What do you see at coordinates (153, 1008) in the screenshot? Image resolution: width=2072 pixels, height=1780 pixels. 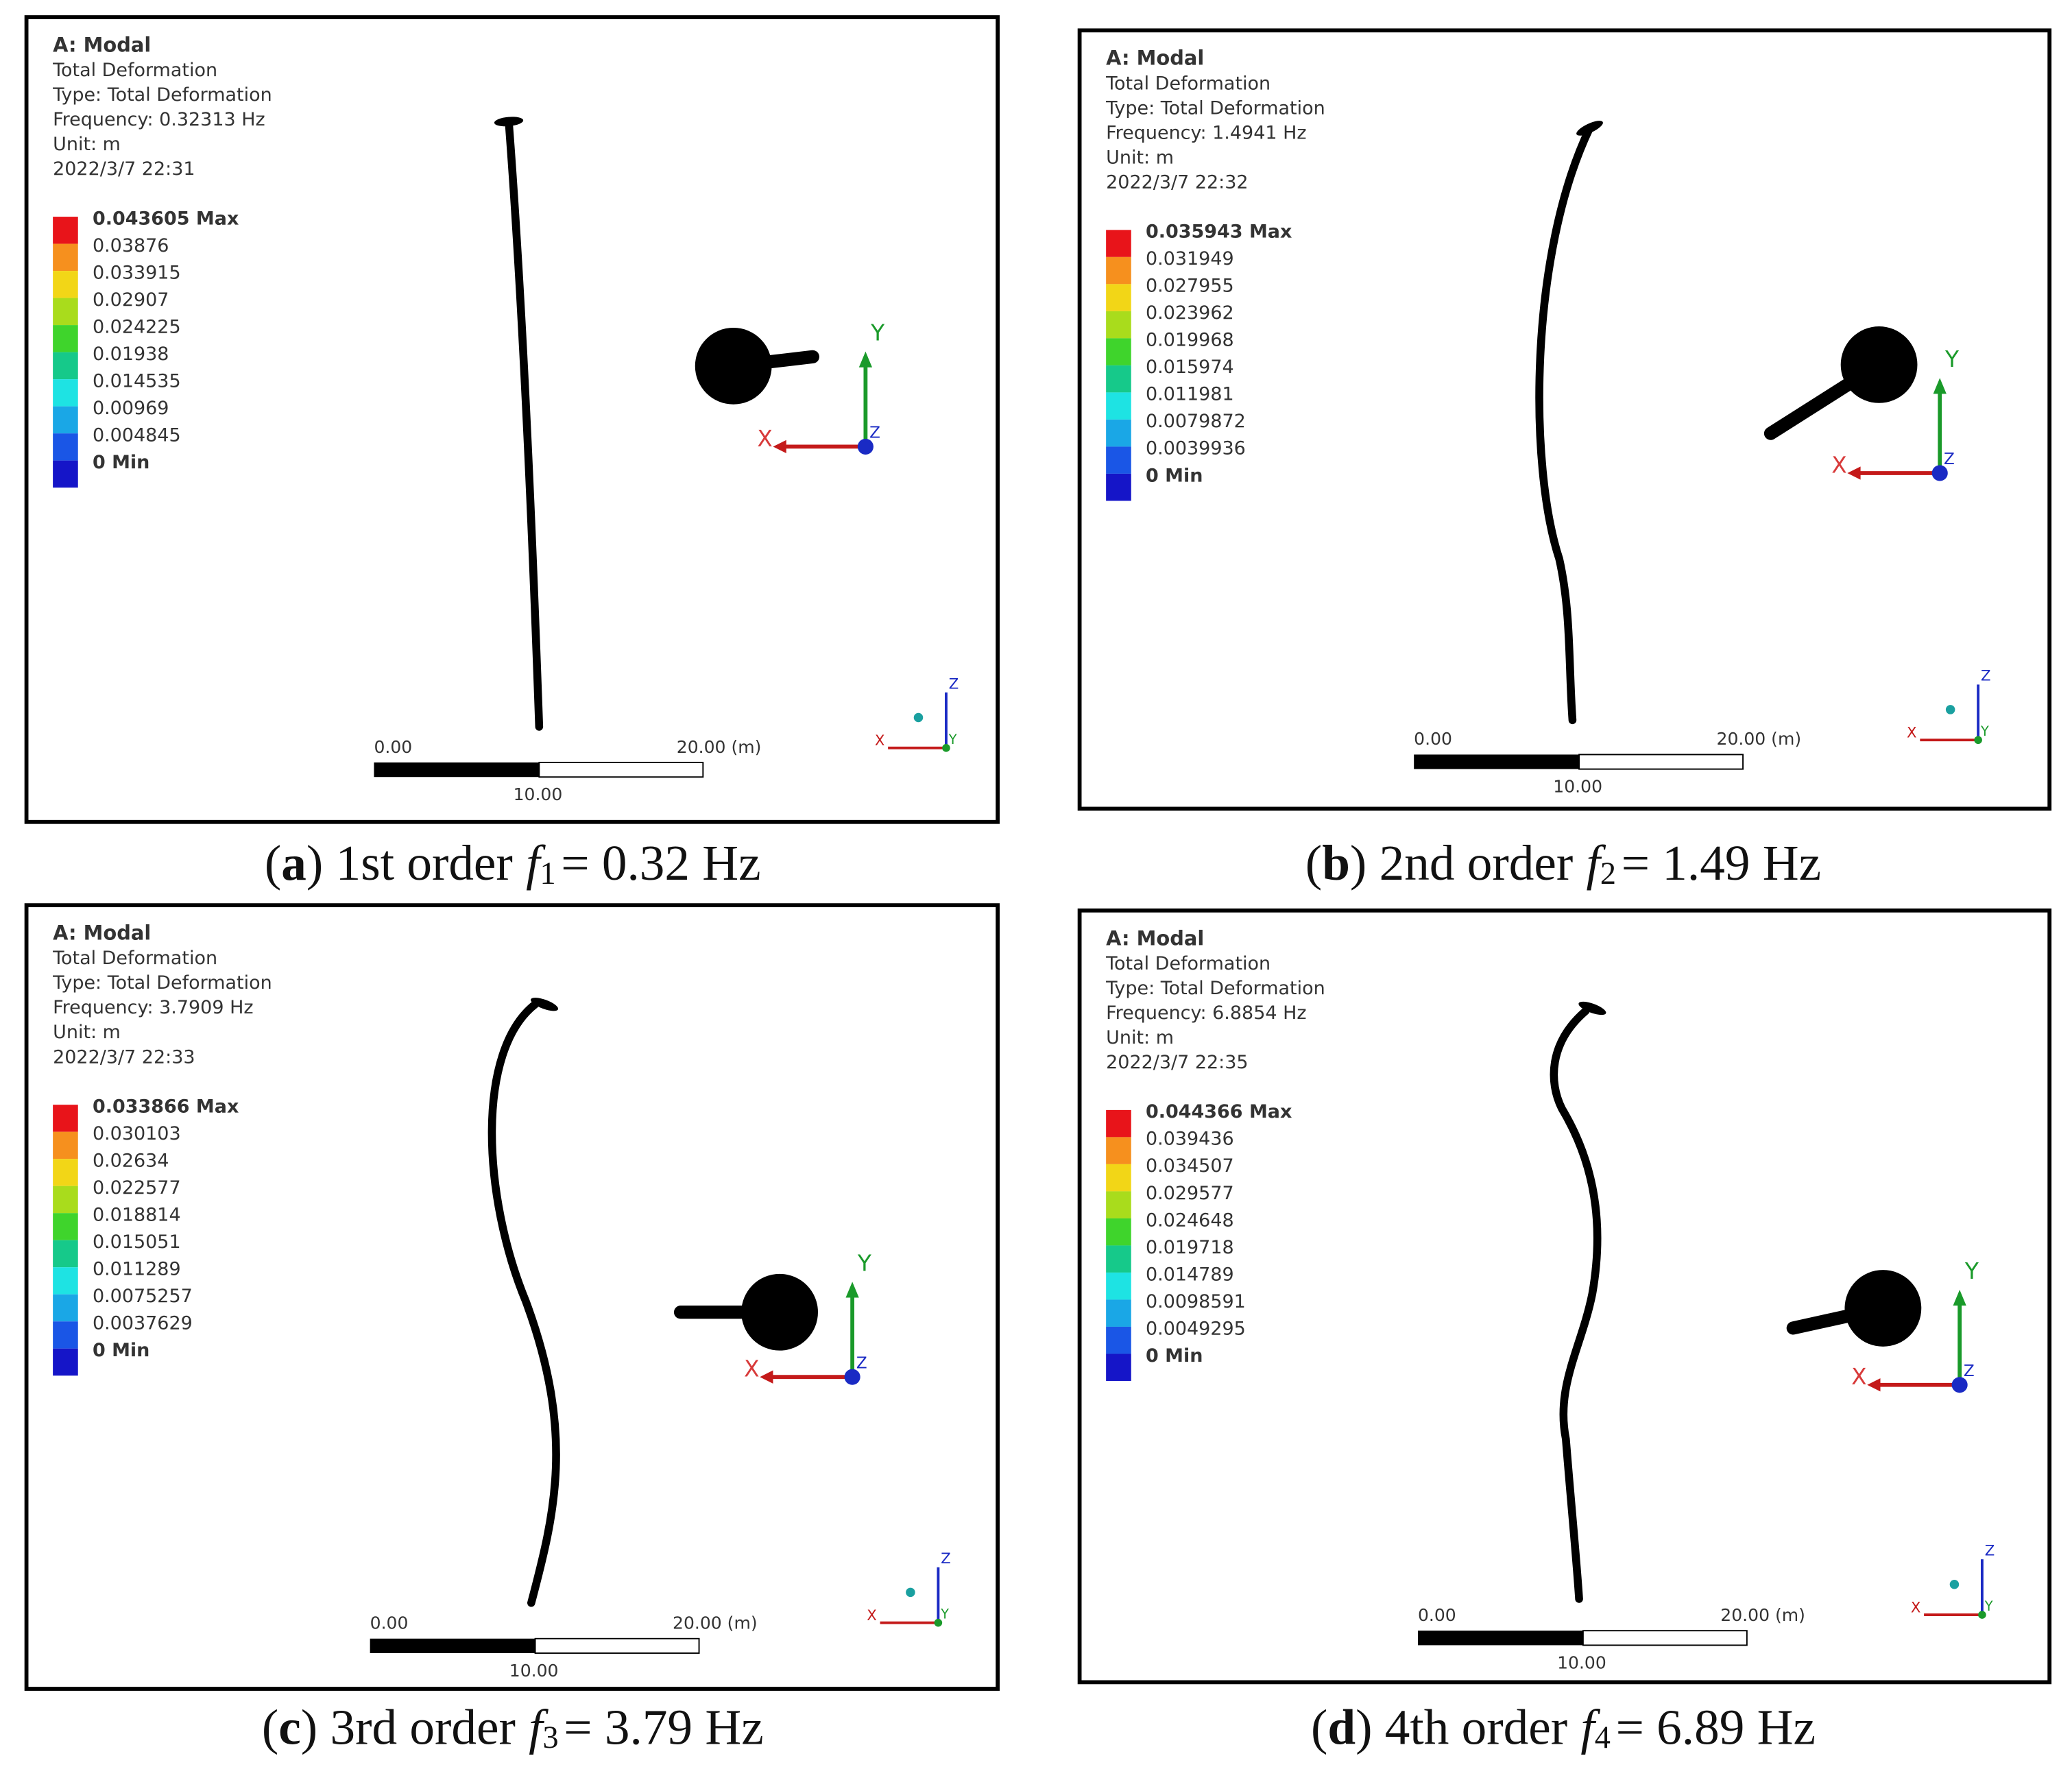 I see `header-line: Frequency: 3.7909 Hz` at bounding box center [153, 1008].